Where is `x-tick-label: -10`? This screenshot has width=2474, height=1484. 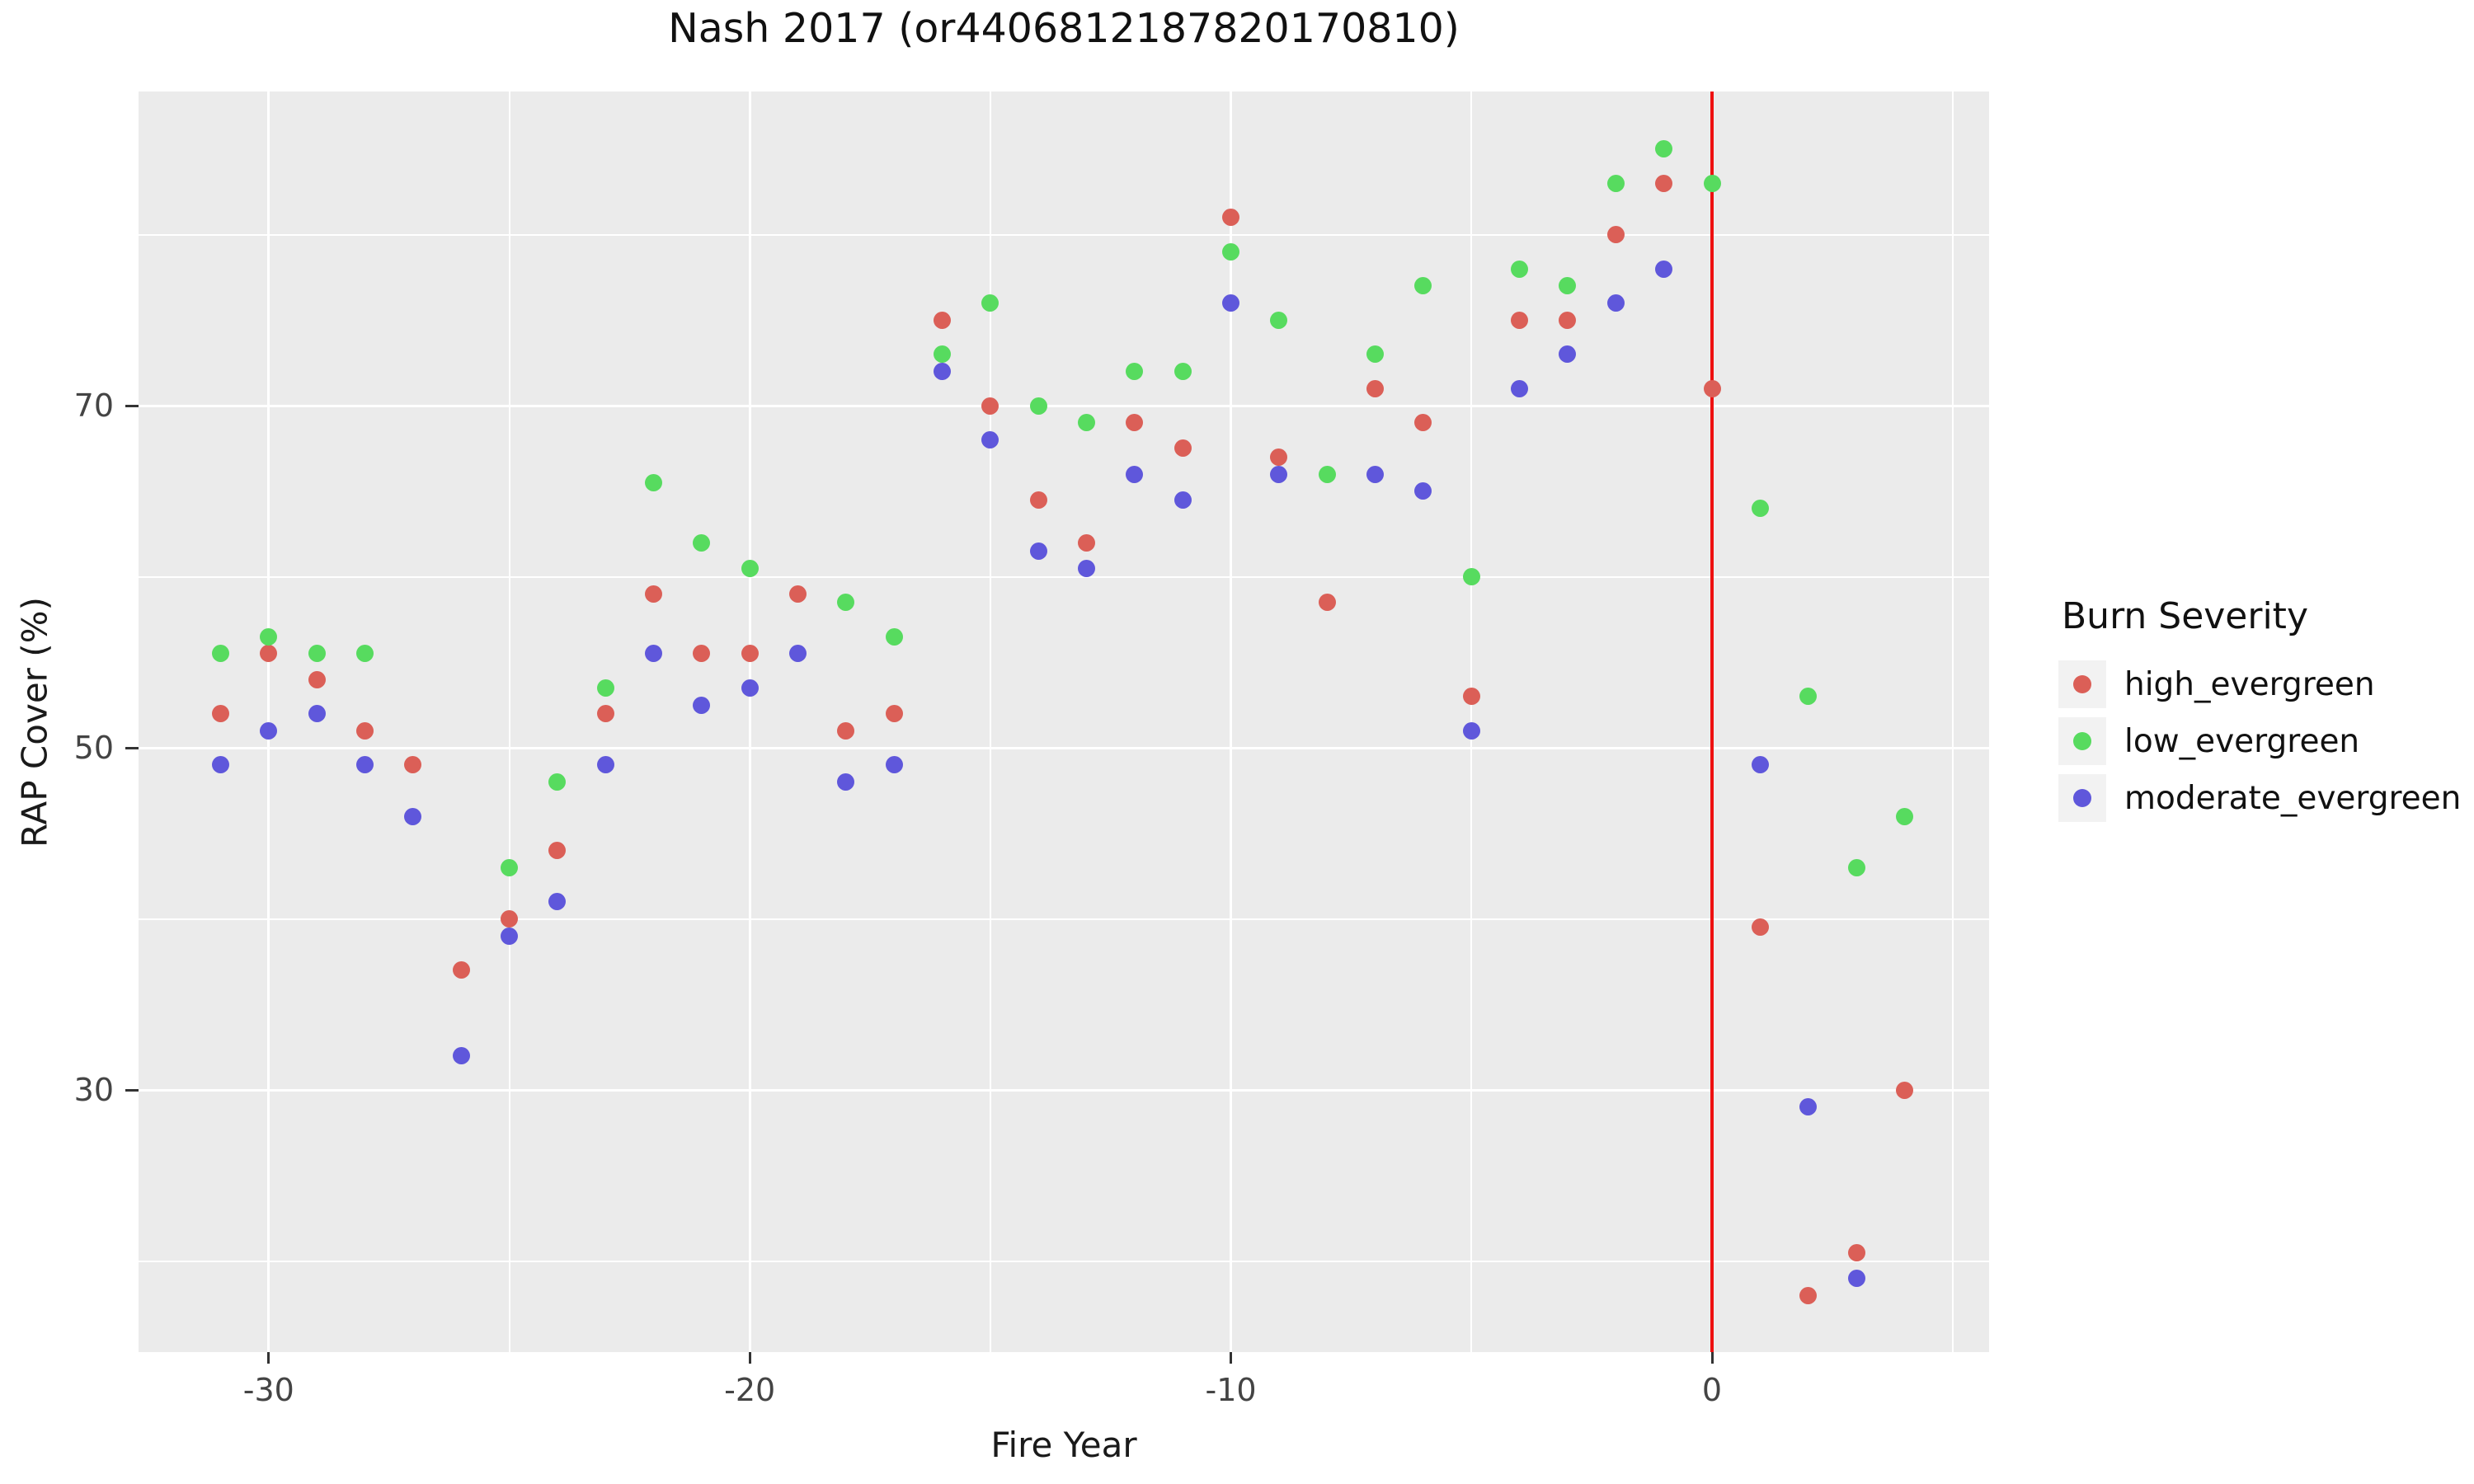 x-tick-label: -10 is located at coordinates (1231, 1390).